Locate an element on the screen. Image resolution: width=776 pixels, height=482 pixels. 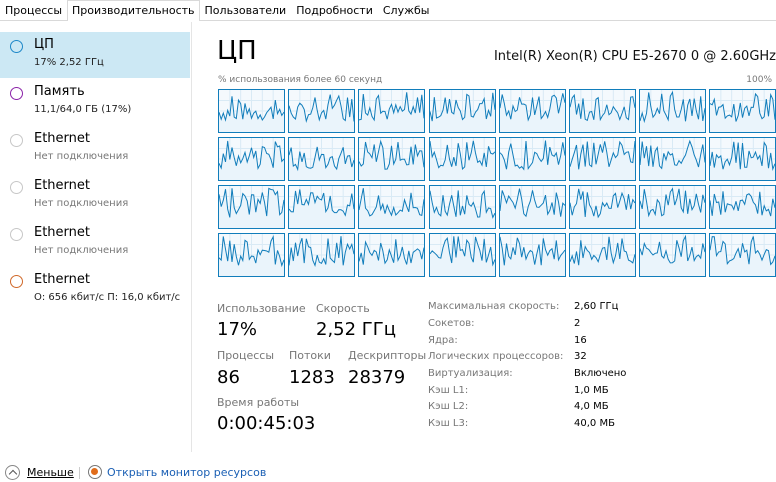
utilization-graph-label: % использования более 60 секунд is located at coordinates (300, 80).